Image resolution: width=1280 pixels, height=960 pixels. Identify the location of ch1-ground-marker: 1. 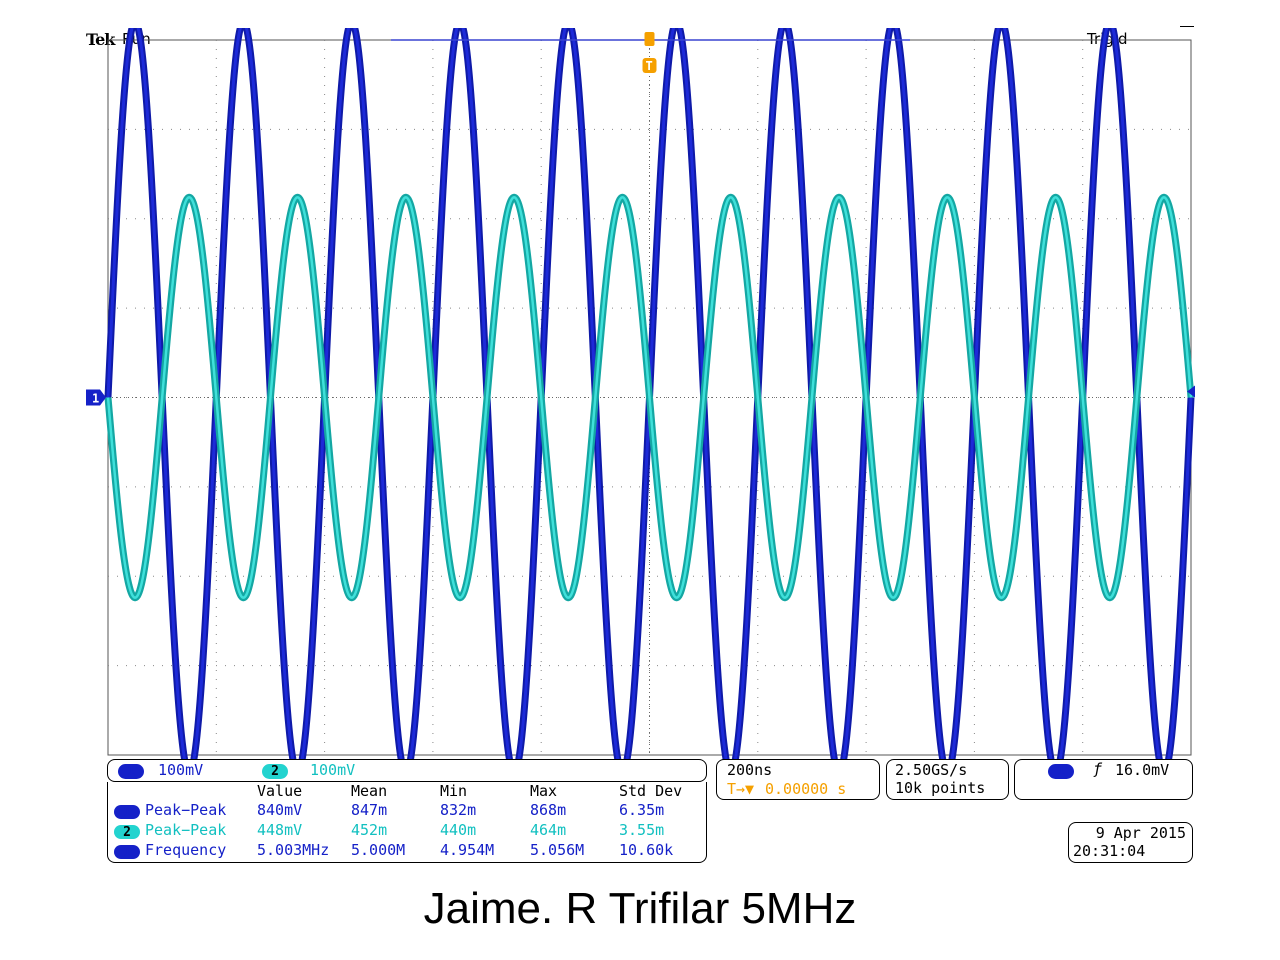
(96, 397).